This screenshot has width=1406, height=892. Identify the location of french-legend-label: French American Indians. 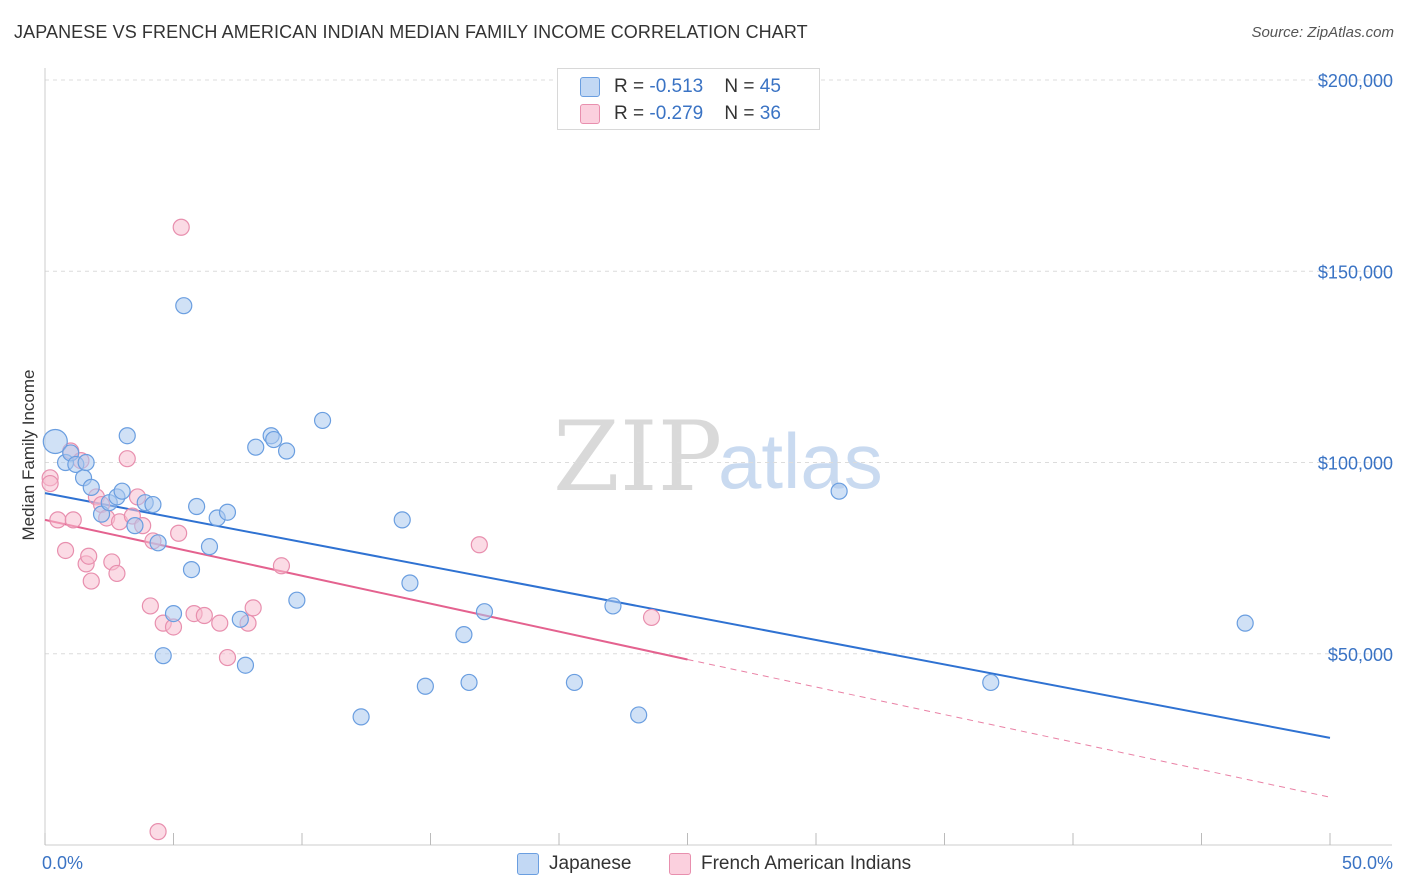
(806, 863).